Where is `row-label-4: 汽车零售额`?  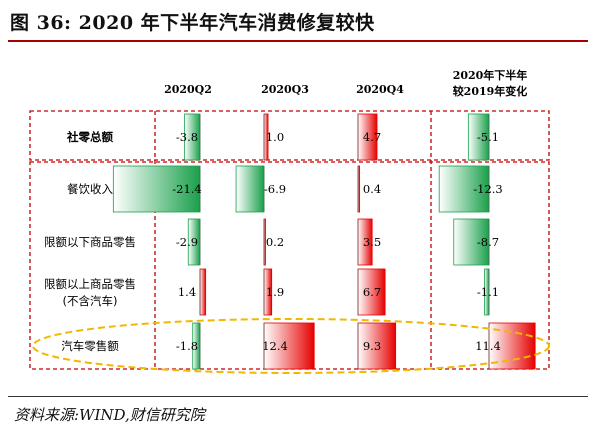 row-label-4: 汽车零售额 is located at coordinates (90, 346).